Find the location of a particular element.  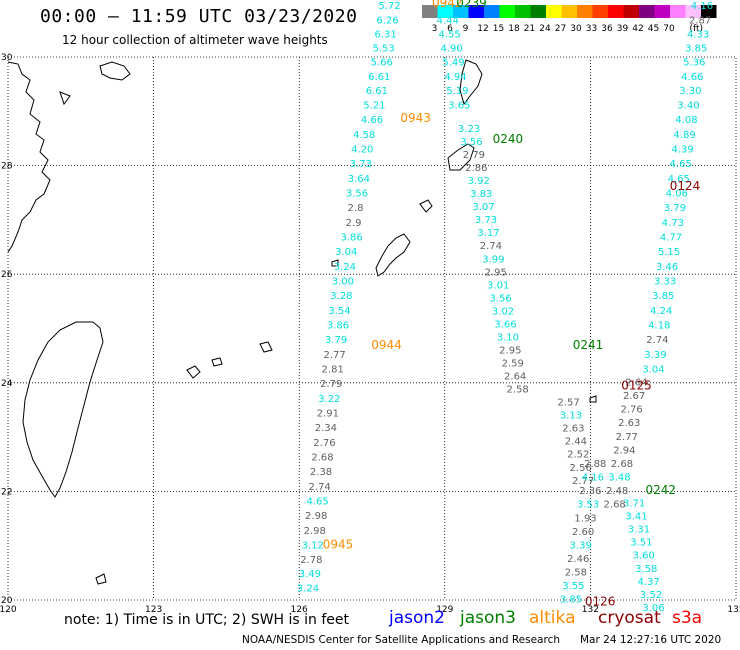

tanegashima-island is located at coordinates (461, 157).